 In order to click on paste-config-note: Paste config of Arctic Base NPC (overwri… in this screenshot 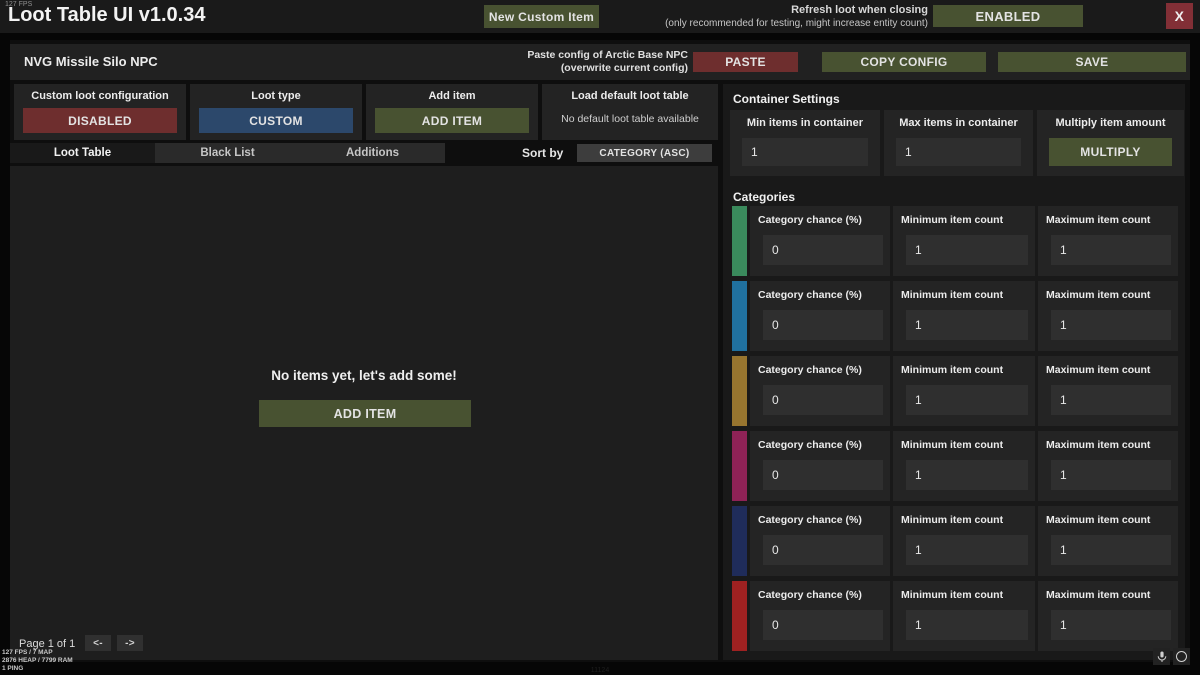, I will do `click(564, 62)`.